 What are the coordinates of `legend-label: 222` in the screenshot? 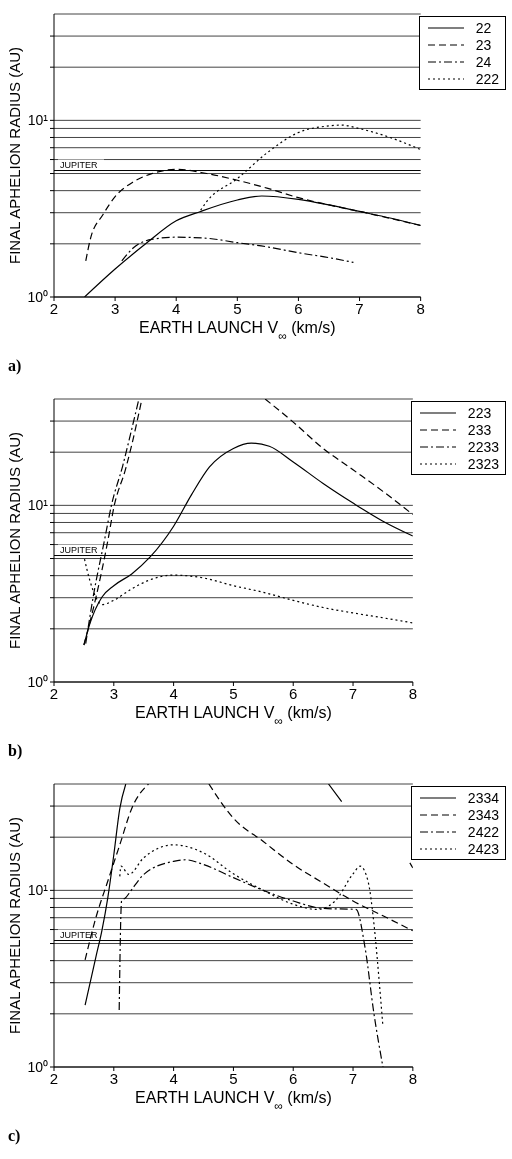 It's located at (487, 78).